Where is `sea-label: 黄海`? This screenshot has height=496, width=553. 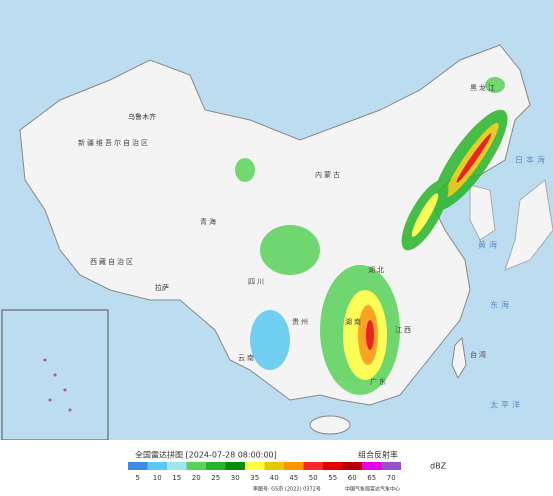
sea-label: 黄海 is located at coordinates (489, 245).